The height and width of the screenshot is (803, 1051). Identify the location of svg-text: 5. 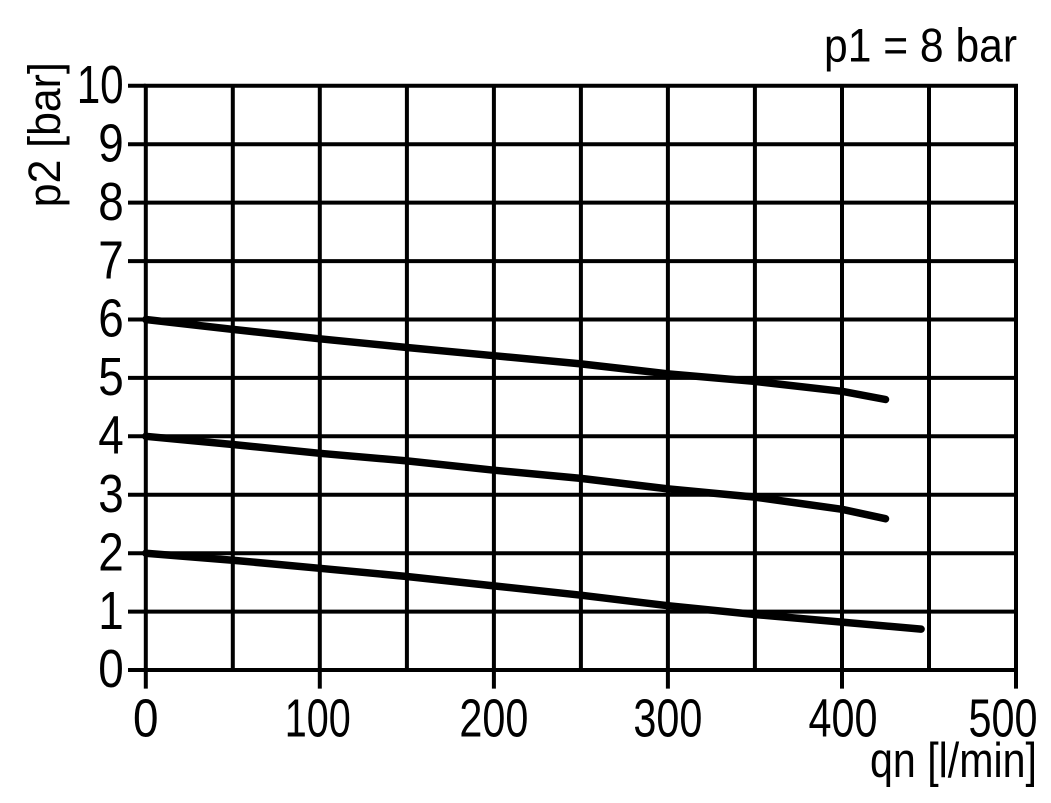
(111, 377).